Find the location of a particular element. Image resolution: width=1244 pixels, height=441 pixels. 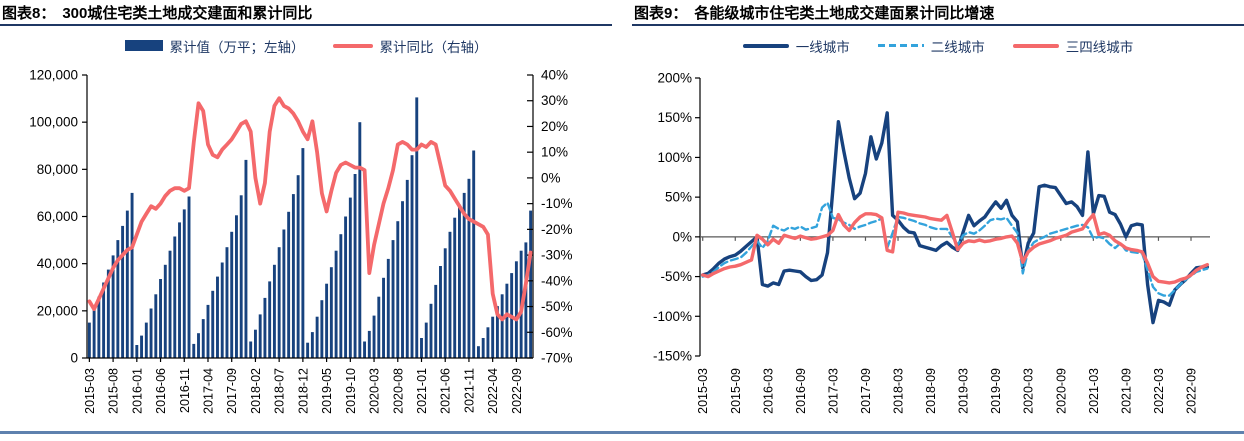

x-axis-tick-label: 2017-04 is located at coordinates (209, 391).